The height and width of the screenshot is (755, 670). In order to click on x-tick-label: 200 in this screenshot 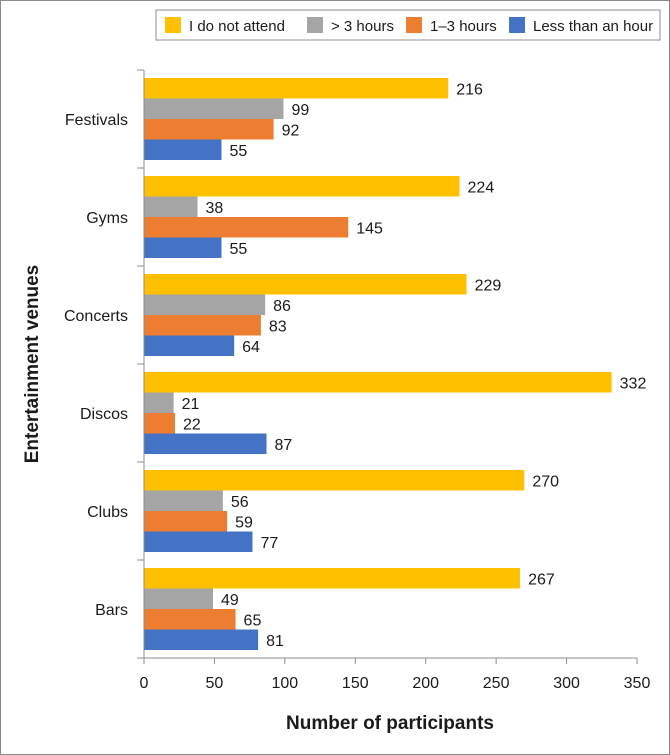, I will do `click(425, 683)`.